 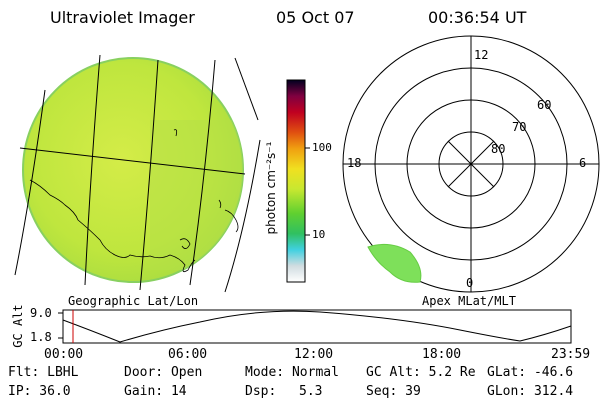 What do you see at coordinates (469, 301) in the screenshot?
I see `apex-caption: Apex MLat/MLT` at bounding box center [469, 301].